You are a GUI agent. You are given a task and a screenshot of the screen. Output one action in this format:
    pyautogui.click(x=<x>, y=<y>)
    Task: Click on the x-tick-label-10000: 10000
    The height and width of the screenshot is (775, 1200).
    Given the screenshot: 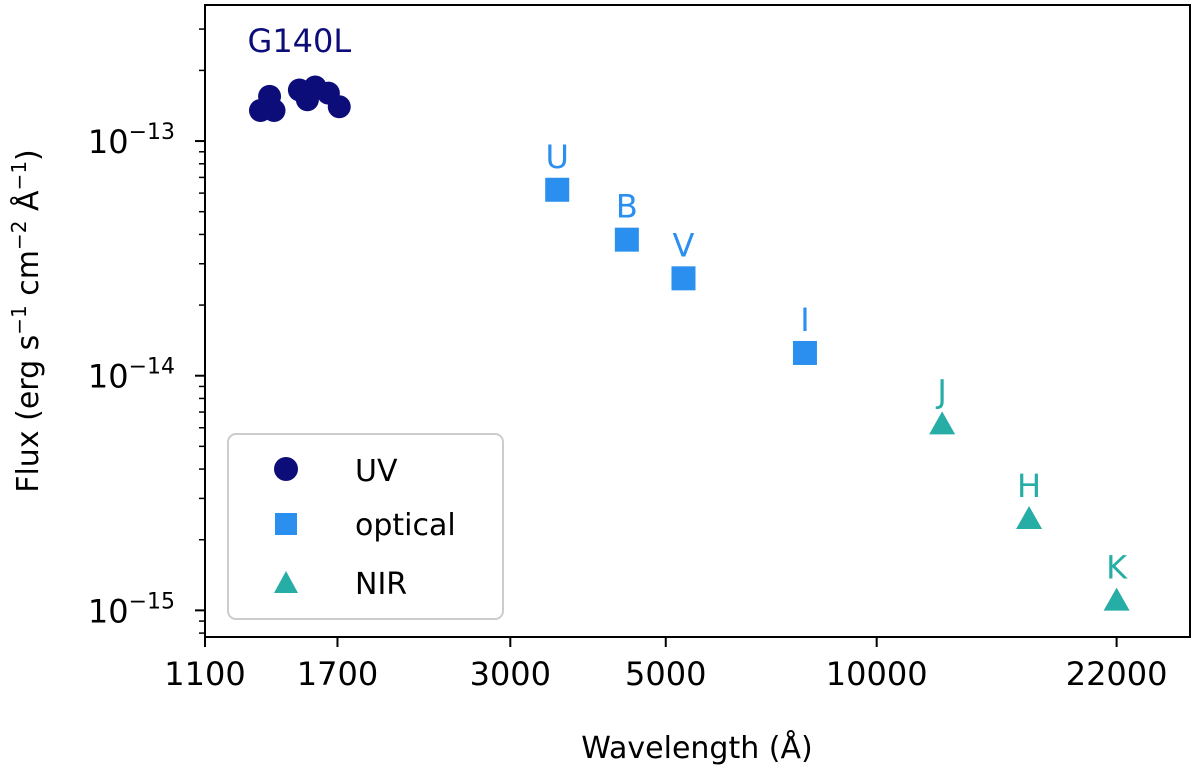 What is the action you would take?
    pyautogui.click(x=877, y=674)
    